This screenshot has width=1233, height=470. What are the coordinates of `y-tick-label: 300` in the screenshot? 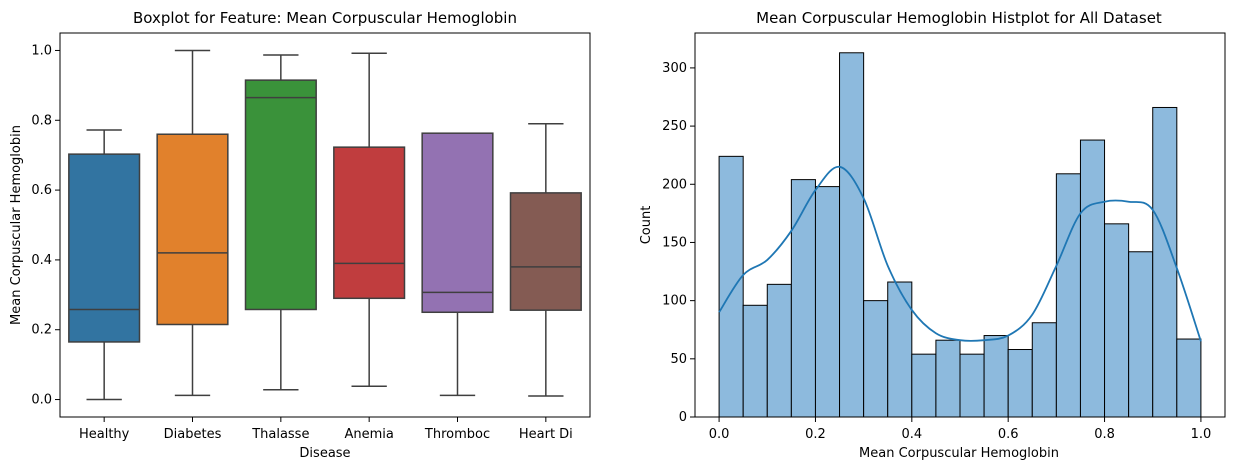 It's located at (674, 68).